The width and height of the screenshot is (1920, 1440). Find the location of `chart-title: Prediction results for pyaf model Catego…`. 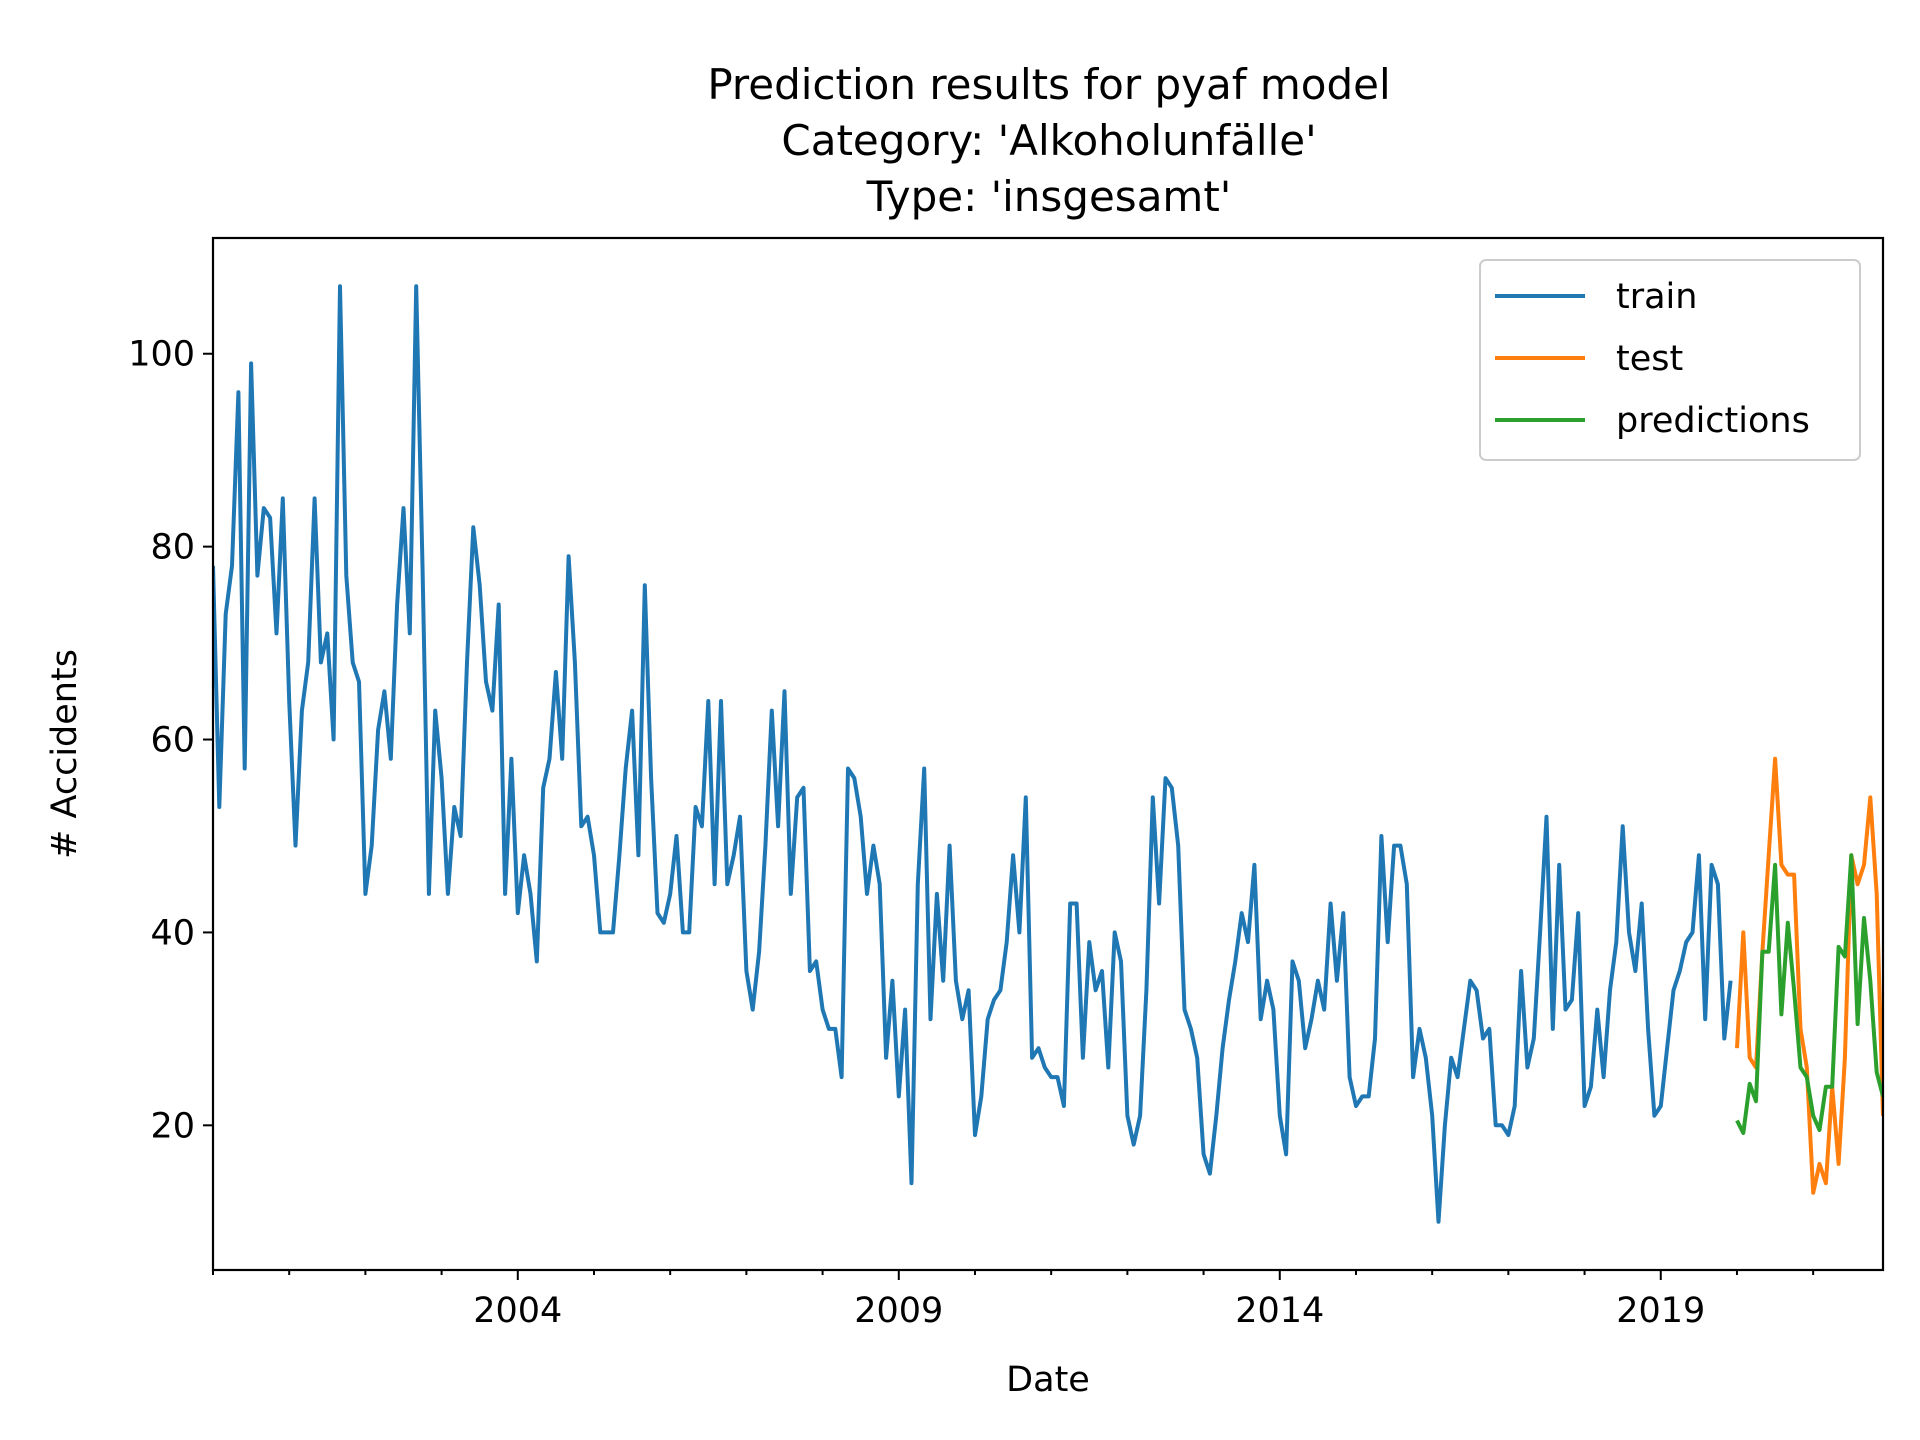

chart-title: Prediction results for pyaf model Catego… is located at coordinates (1048, 140).